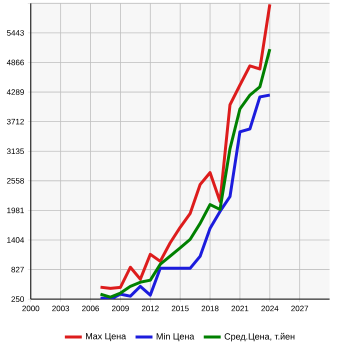 The image size is (342, 345). What do you see at coordinates (106, 337) in the screenshot?
I see `legend-label: Max Цена` at bounding box center [106, 337].